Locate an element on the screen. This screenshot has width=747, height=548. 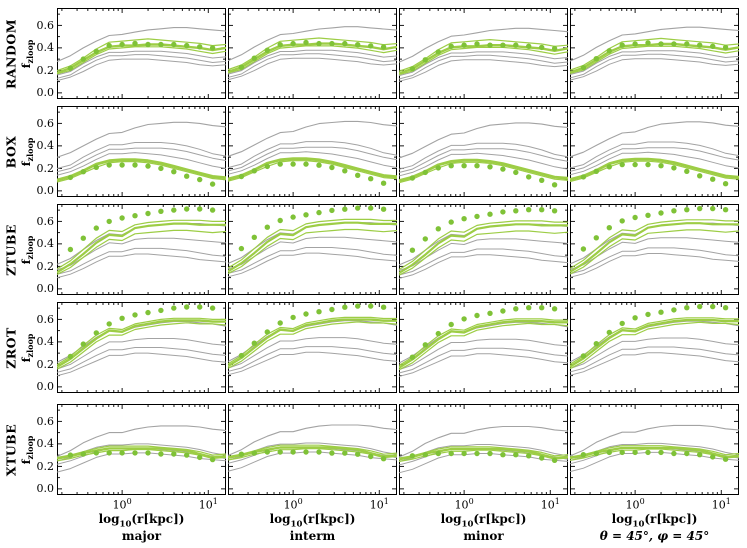
panel-xtube-interm is located at coordinates (312, 449).